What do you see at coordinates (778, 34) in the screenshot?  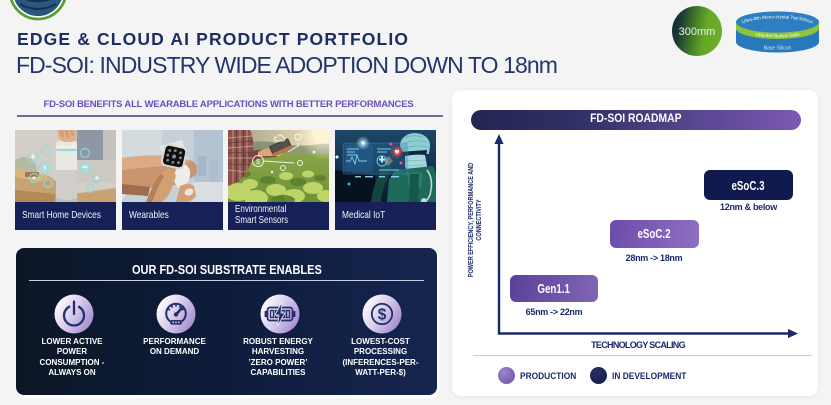 I see `svg-text: Ultra-thin Buried Oxide` at bounding box center [778, 34].